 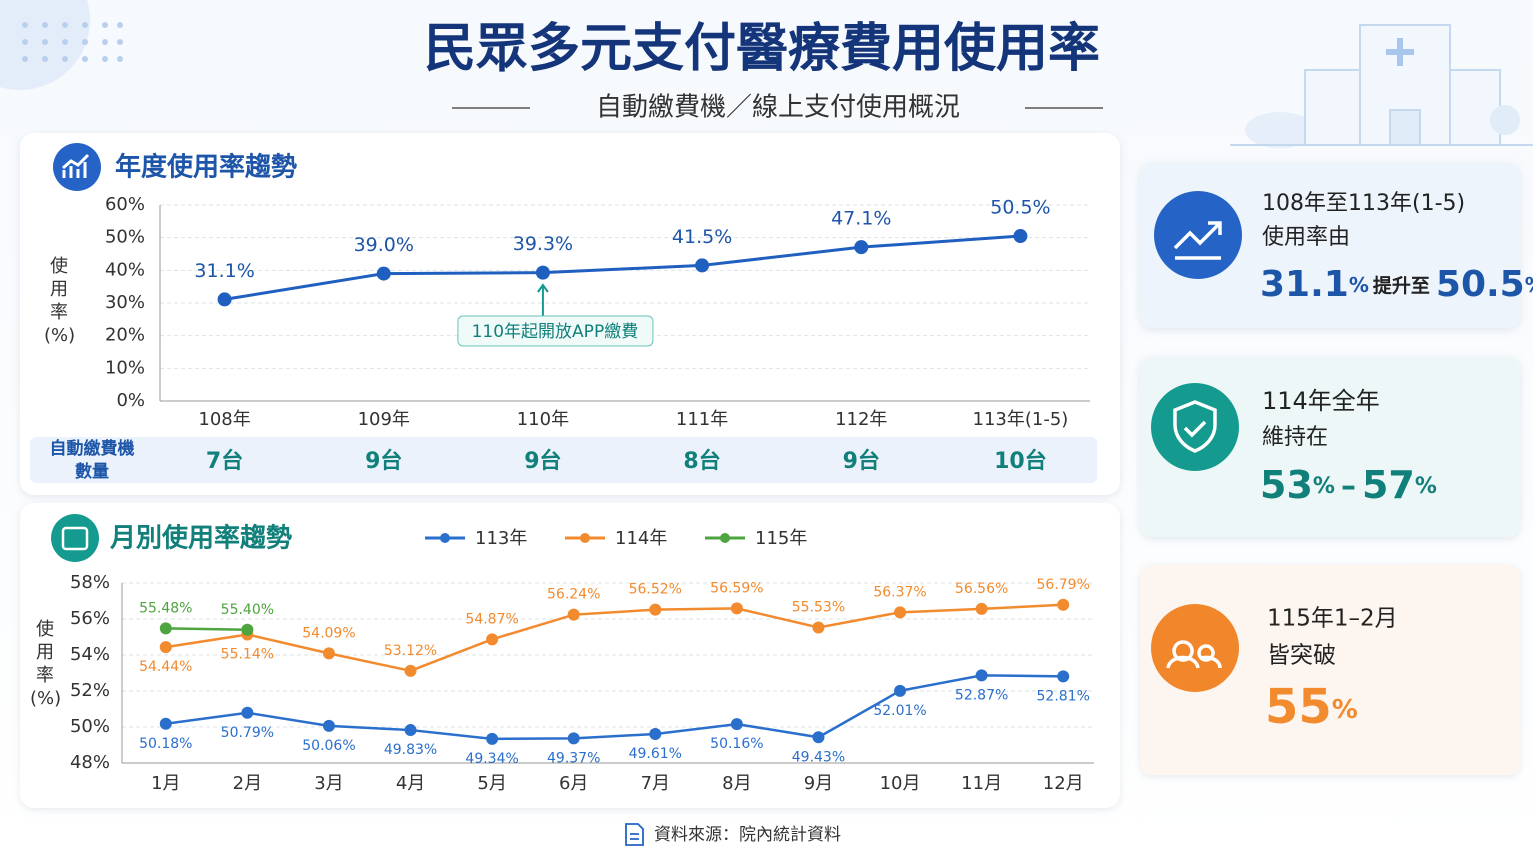 I want to click on data-label: 31.1%, so click(x=224, y=271).